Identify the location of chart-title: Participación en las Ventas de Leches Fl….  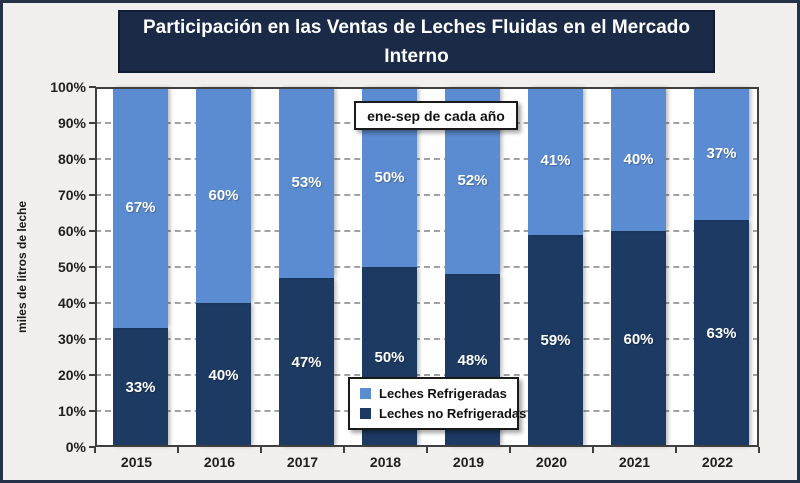
(416, 41).